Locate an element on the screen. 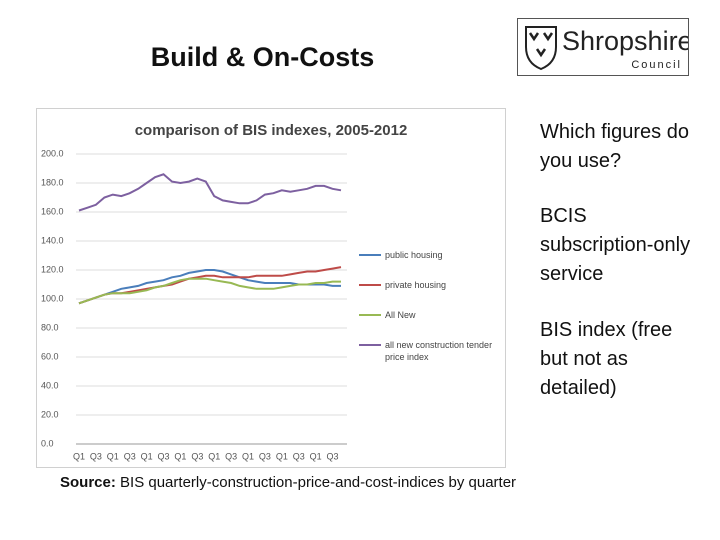  y-tick-label: 60.0 is located at coordinates (50, 356).